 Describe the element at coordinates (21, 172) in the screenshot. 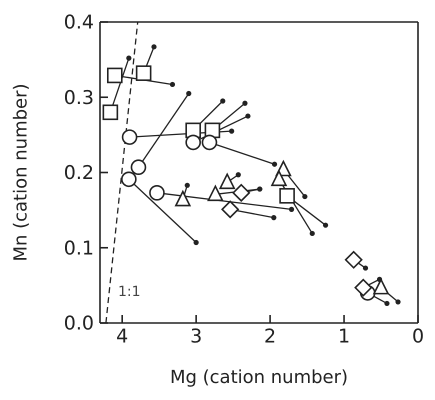

I see `y-axis-title: Mn (cation number)` at that location.